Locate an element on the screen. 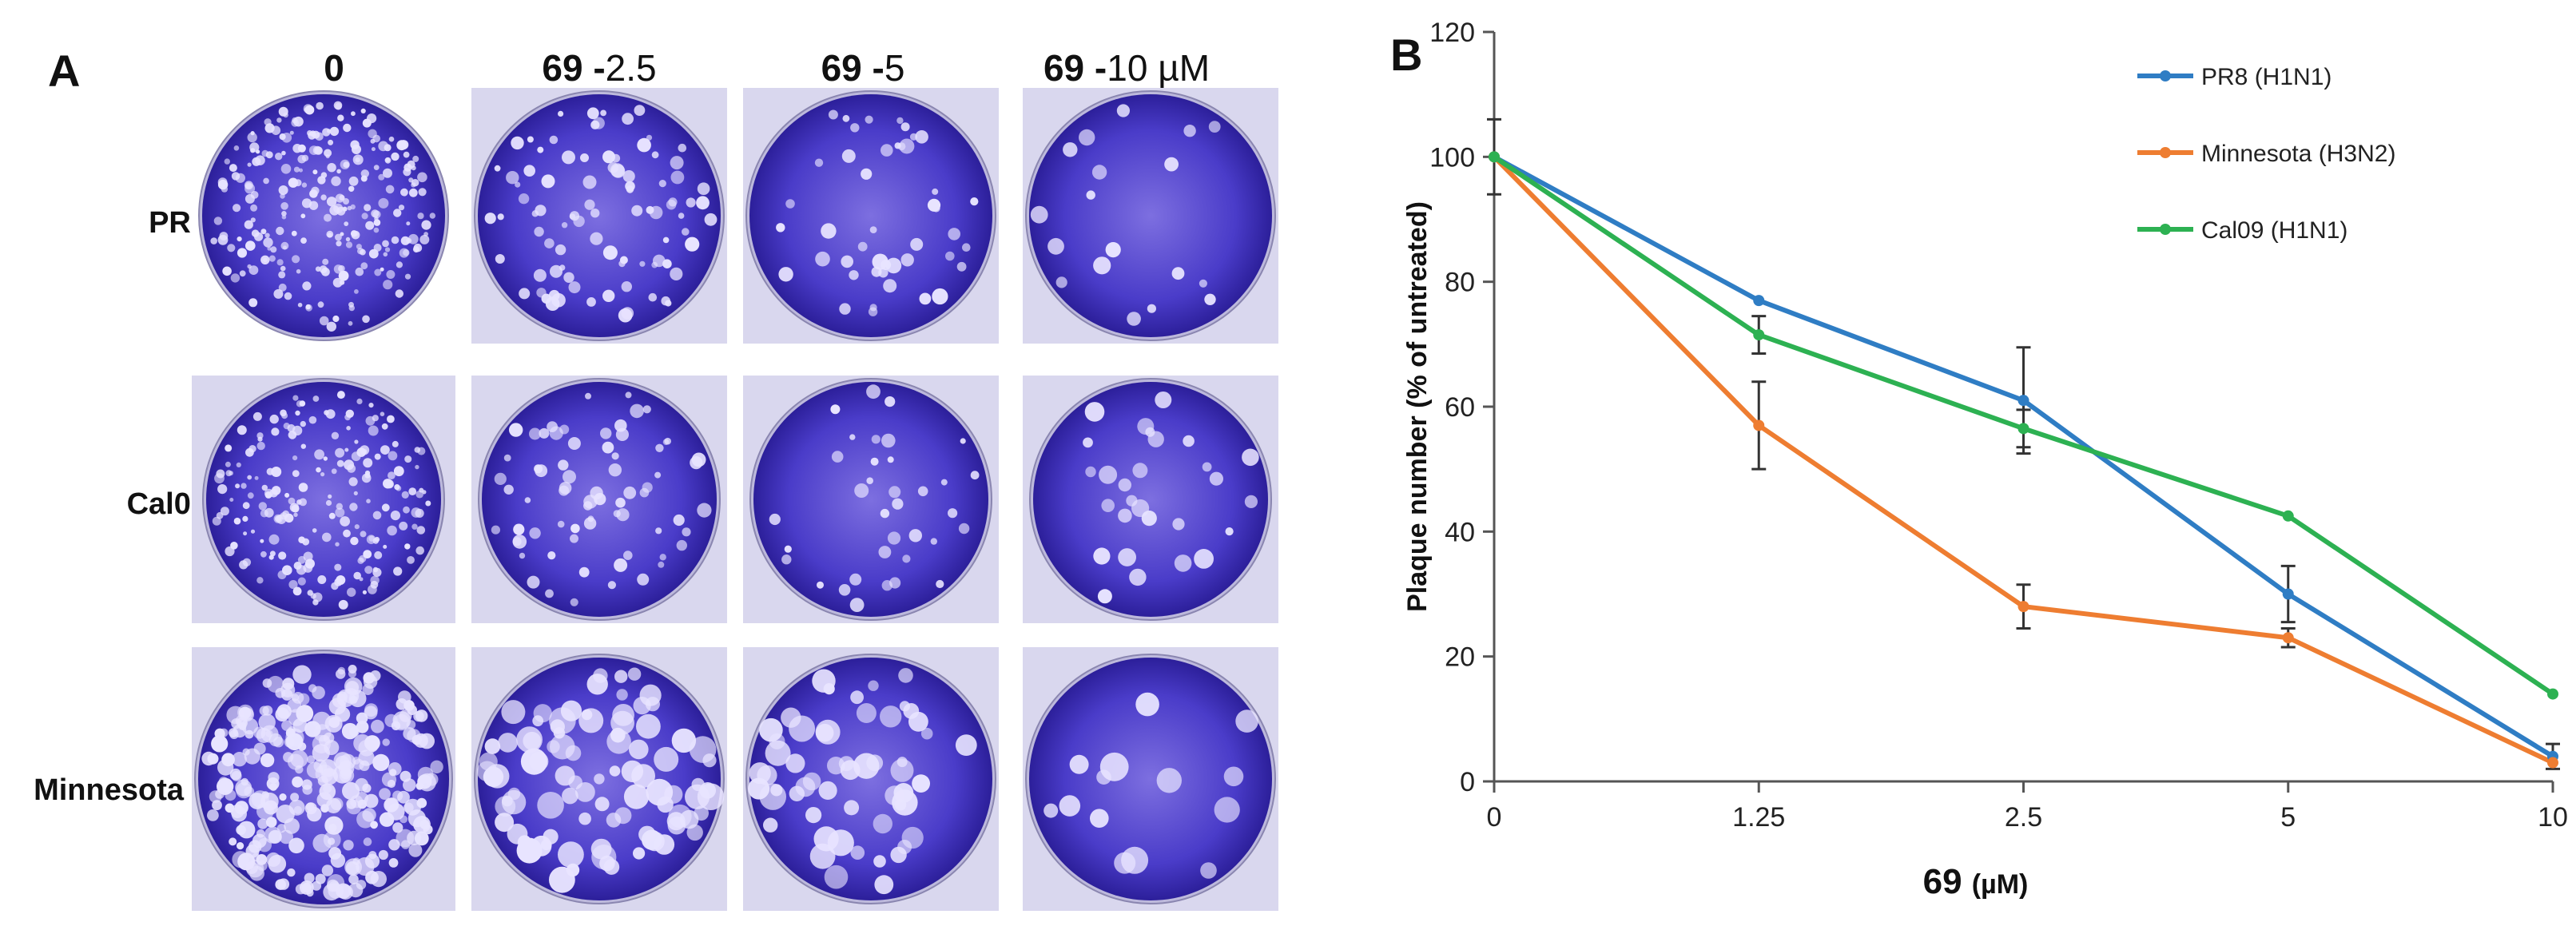 This screenshot has width=2576, height=938. dose-label: 2.5 is located at coordinates (631, 68).